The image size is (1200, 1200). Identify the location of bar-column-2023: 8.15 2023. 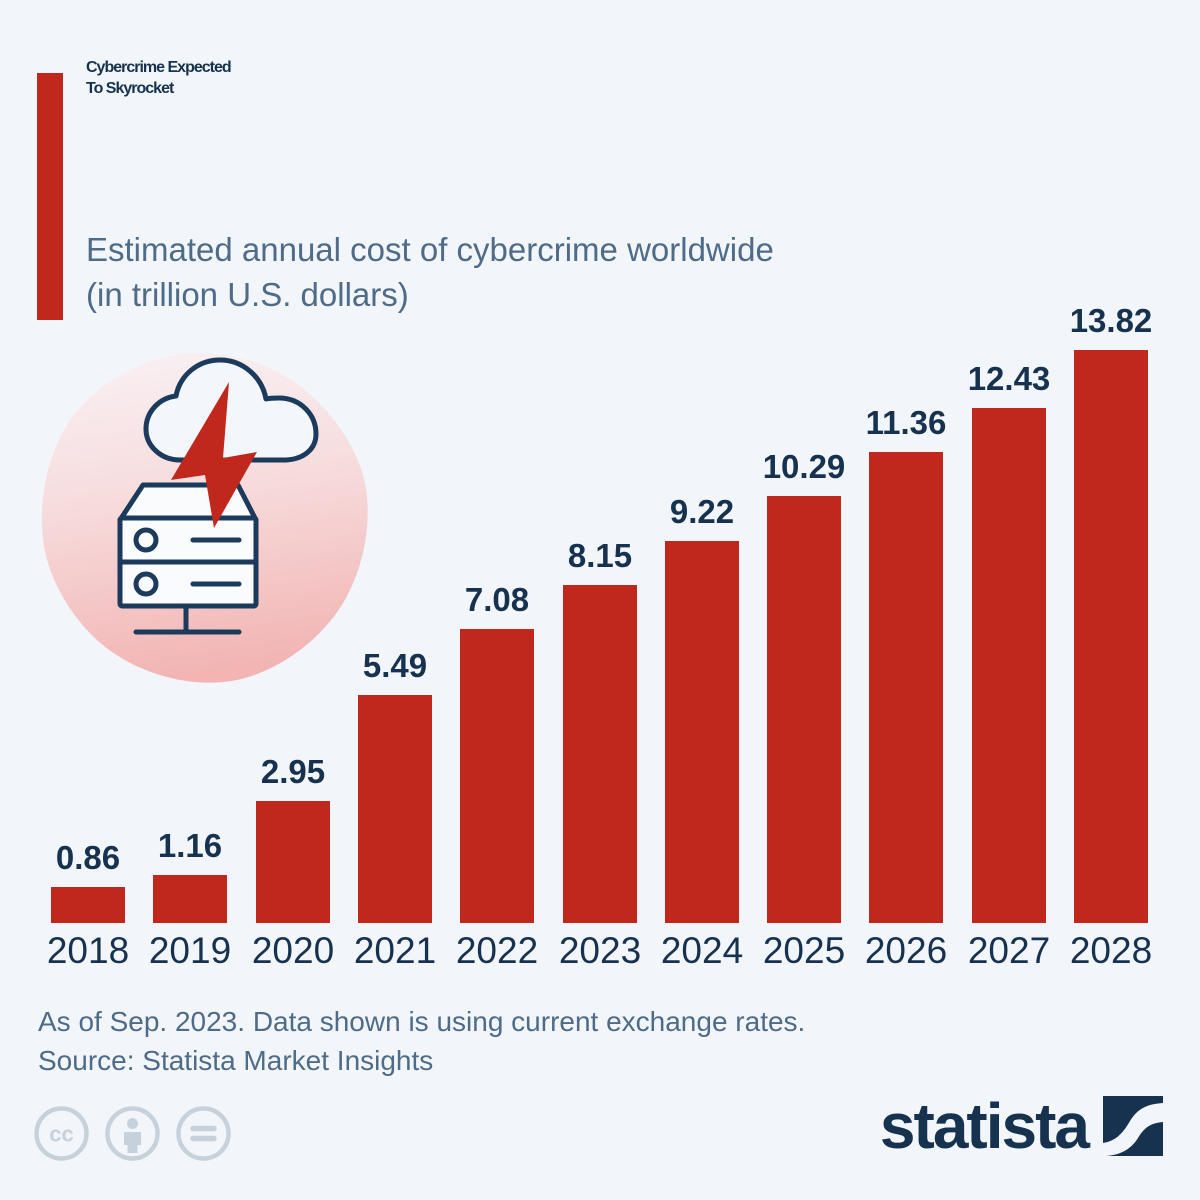
(600, 625).